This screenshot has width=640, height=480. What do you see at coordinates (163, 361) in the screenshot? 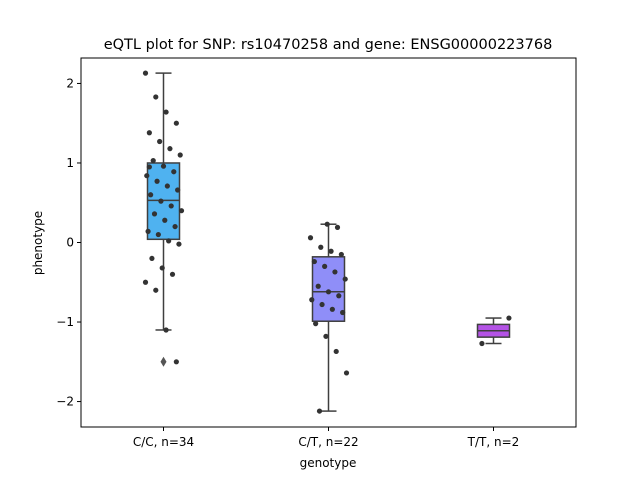
I see `outlier-marker` at bounding box center [163, 361].